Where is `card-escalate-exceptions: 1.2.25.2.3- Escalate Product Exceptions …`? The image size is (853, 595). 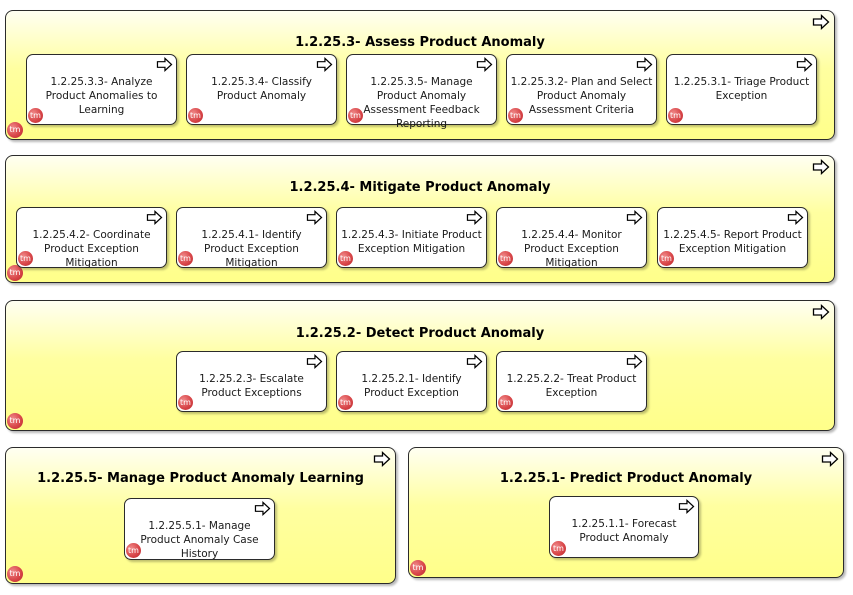 card-escalate-exceptions: 1.2.25.2.3- Escalate Product Exceptions … is located at coordinates (251, 381).